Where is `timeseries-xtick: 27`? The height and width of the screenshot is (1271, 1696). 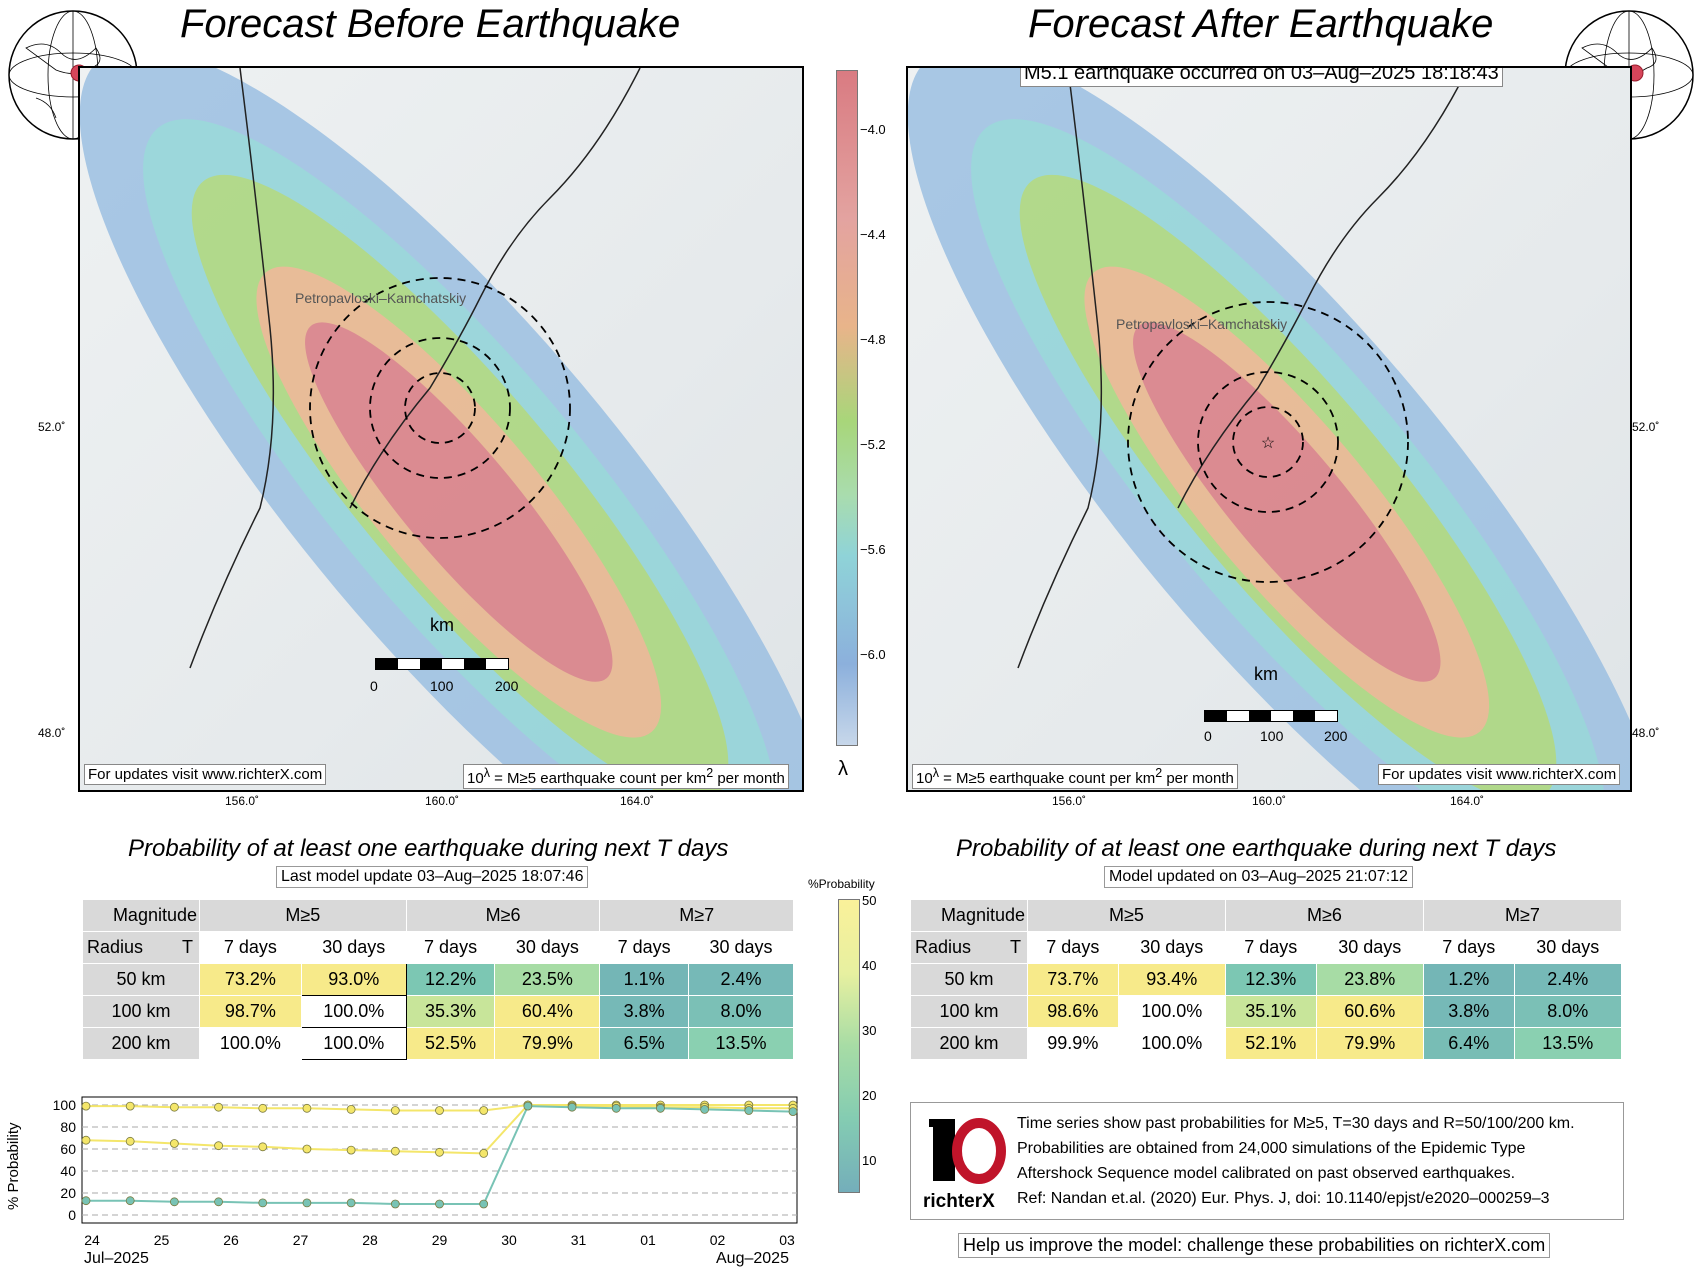
timeseries-xtick: 27 is located at coordinates (301, 1240).